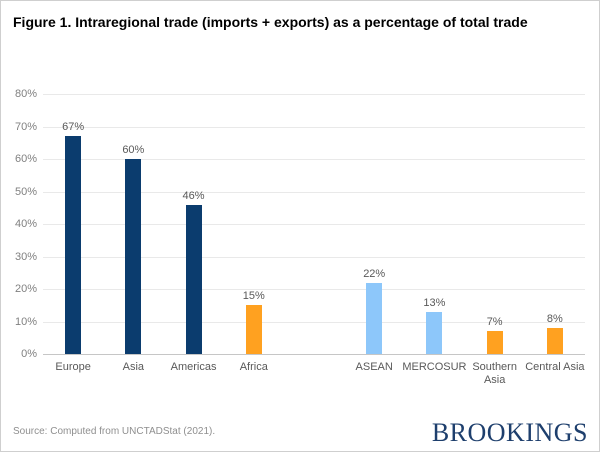 The width and height of the screenshot is (600, 452). What do you see at coordinates (554, 341) in the screenshot?
I see `bar-central-asia` at bounding box center [554, 341].